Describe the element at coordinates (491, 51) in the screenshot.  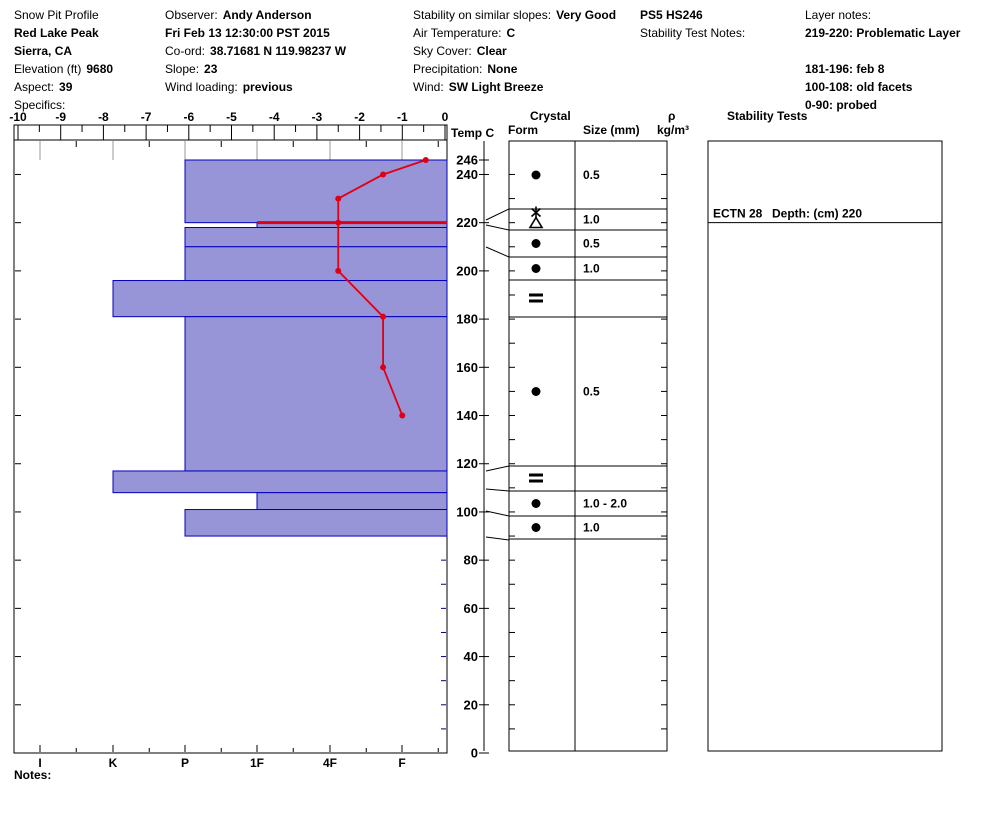
I see `field-value: Clear` at that location.